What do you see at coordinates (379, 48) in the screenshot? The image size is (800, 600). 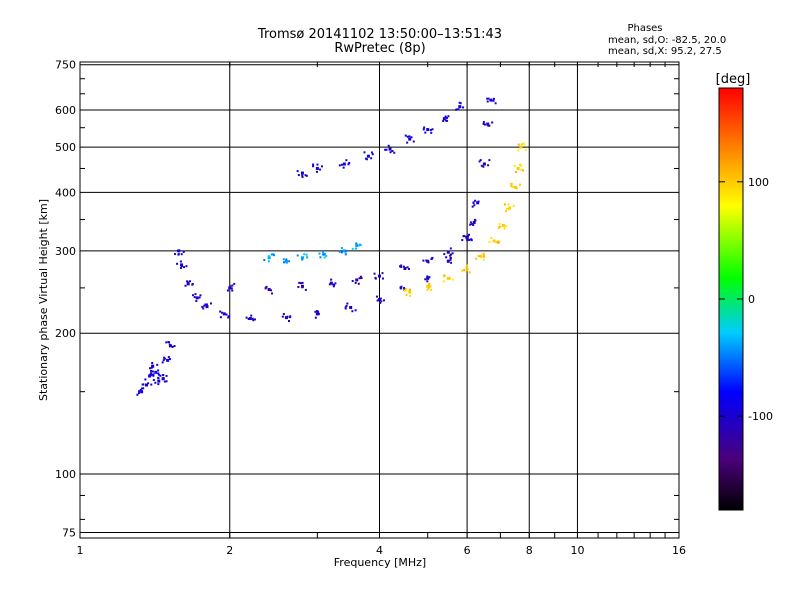 I see `chart-subtitle: RwPretec (8p)` at bounding box center [379, 48].